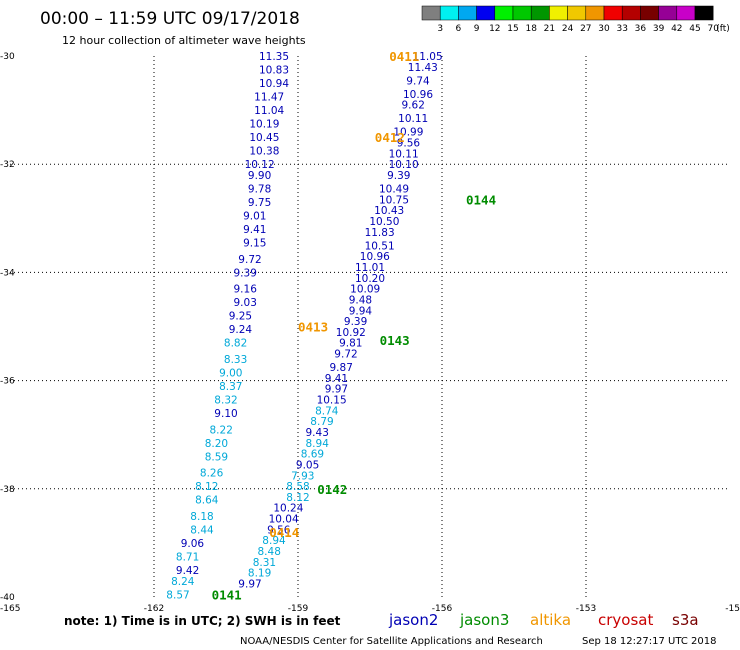  What do you see at coordinates (298, 609) in the screenshot?
I see `x-tick-label: -159` at bounding box center [298, 609].